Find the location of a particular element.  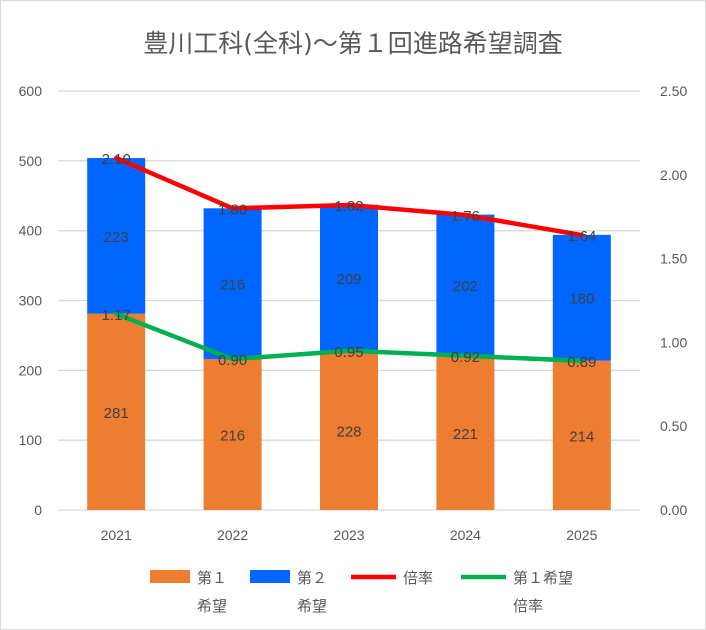

x-tick-label: 2022 is located at coordinates (232, 535).